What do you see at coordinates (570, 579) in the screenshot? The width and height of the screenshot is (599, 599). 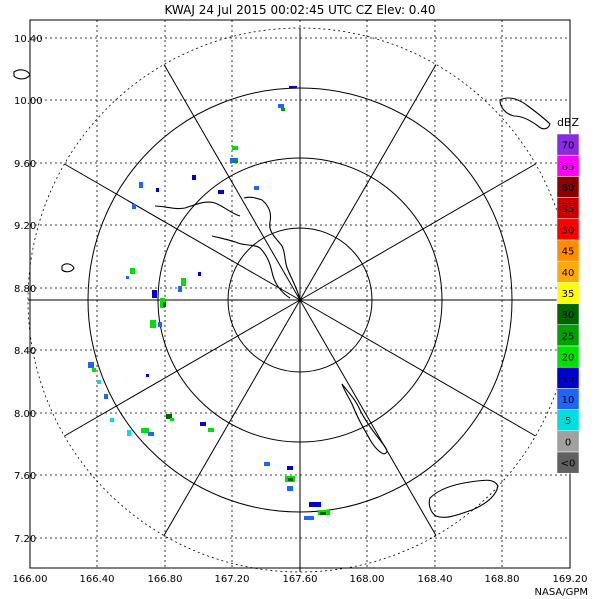 I see `lon-label: 169.20` at bounding box center [570, 579].